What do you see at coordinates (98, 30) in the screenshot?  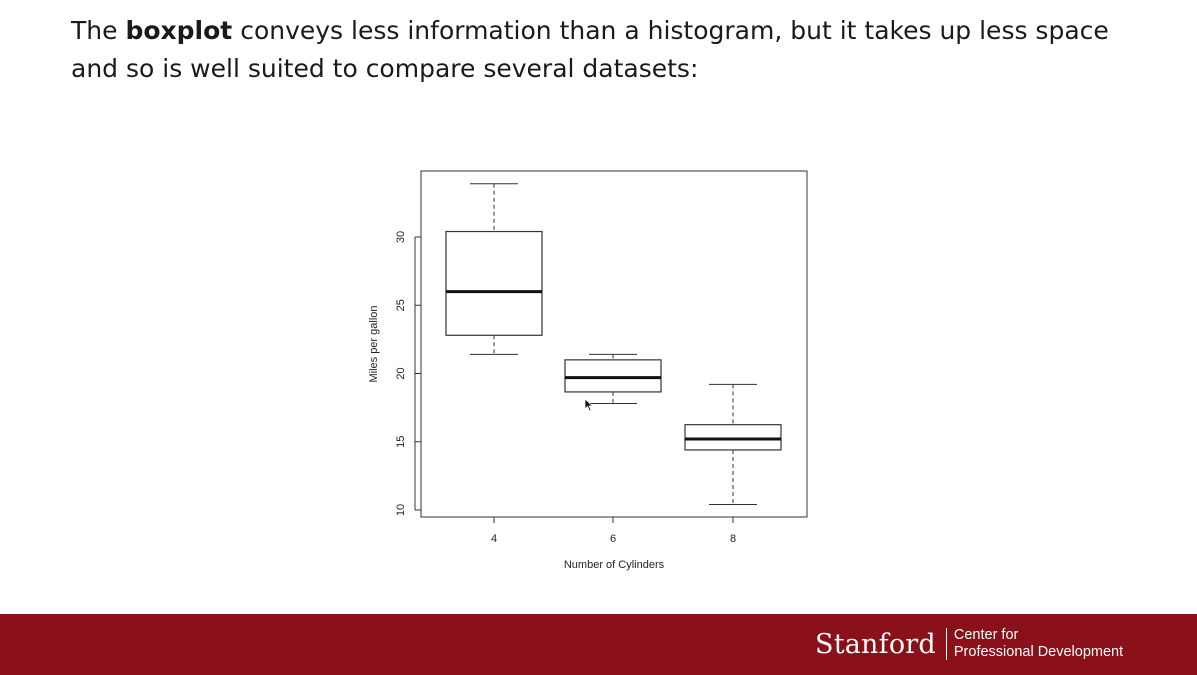 I see `slide-text-intro: The` at bounding box center [98, 30].